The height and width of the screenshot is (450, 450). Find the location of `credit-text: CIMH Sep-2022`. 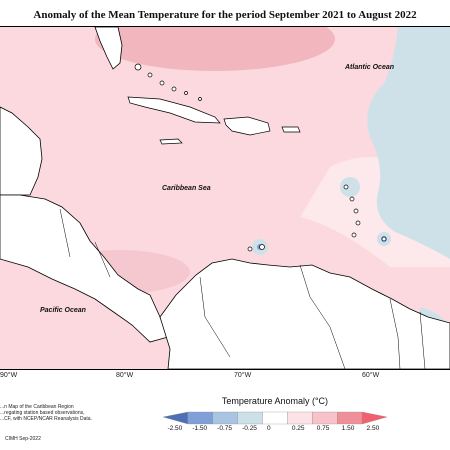

credit-text: CIMH Sep-2022 is located at coordinates (23, 439).